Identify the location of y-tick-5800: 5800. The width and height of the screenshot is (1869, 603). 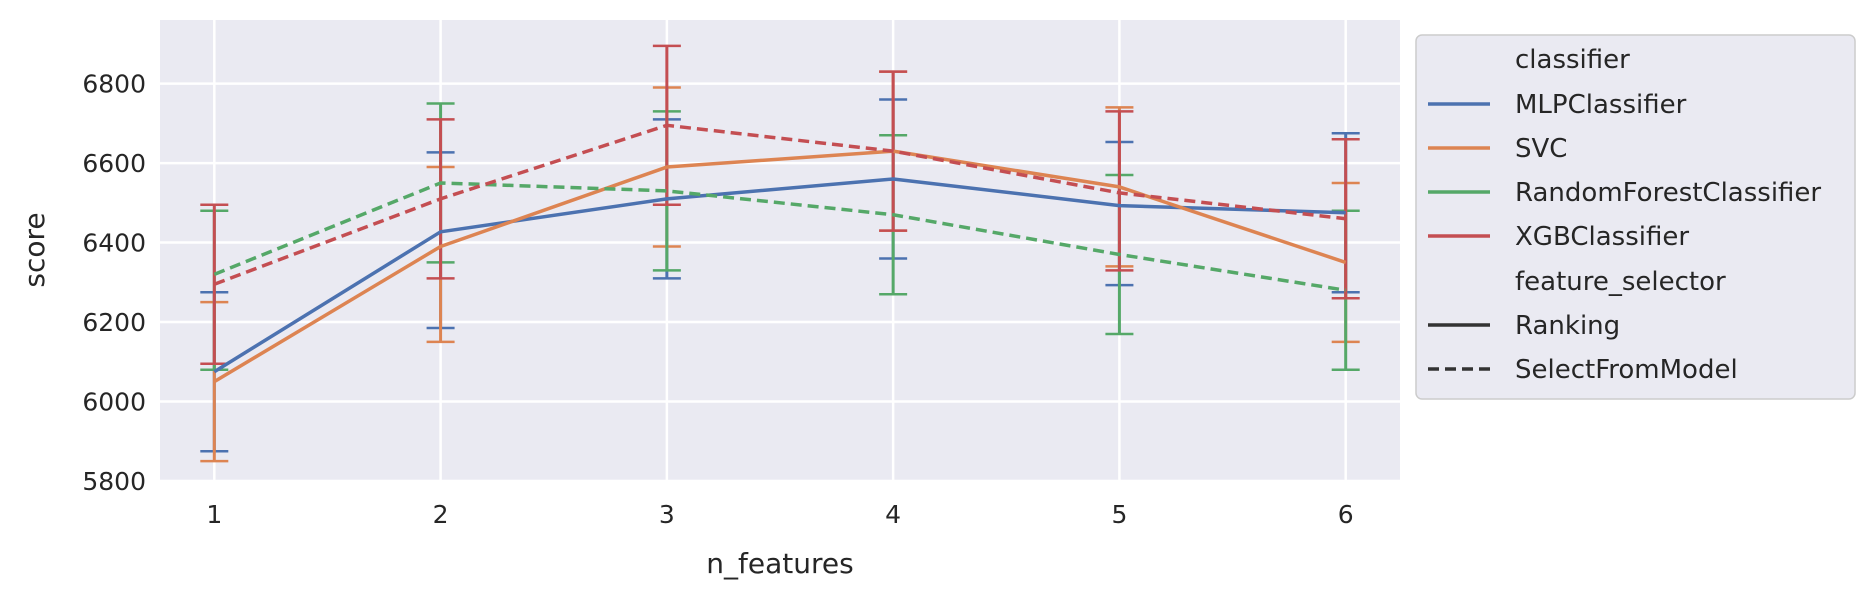
(114, 481).